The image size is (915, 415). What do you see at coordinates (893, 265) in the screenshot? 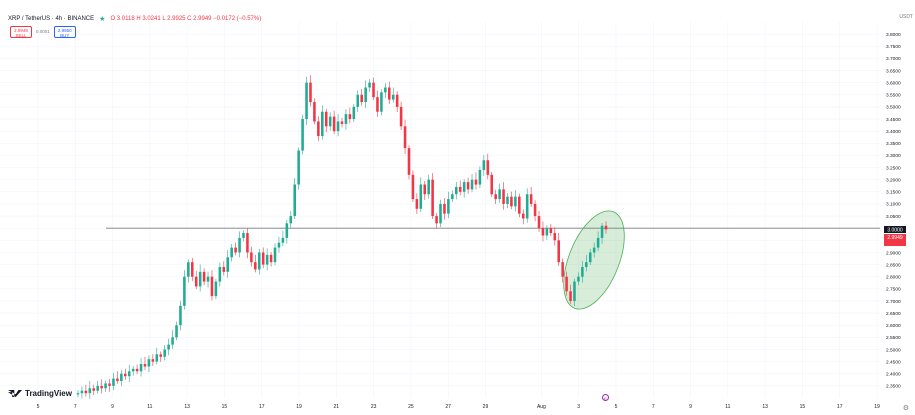
I see `y-tick-label: 2.8500` at bounding box center [893, 265].